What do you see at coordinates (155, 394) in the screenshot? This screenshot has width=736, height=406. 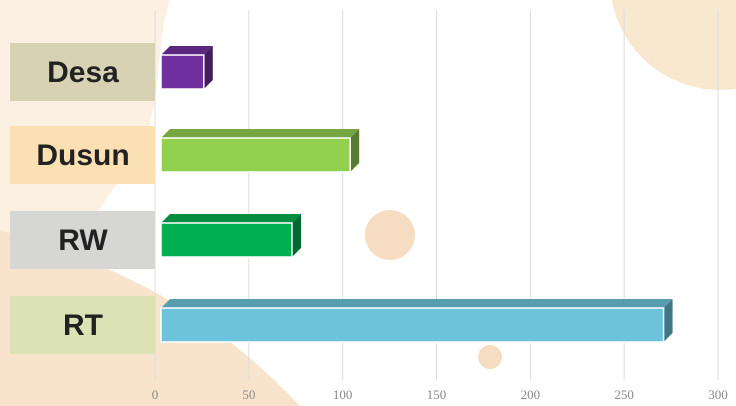 I see `x-tick-label: 0` at bounding box center [155, 394].